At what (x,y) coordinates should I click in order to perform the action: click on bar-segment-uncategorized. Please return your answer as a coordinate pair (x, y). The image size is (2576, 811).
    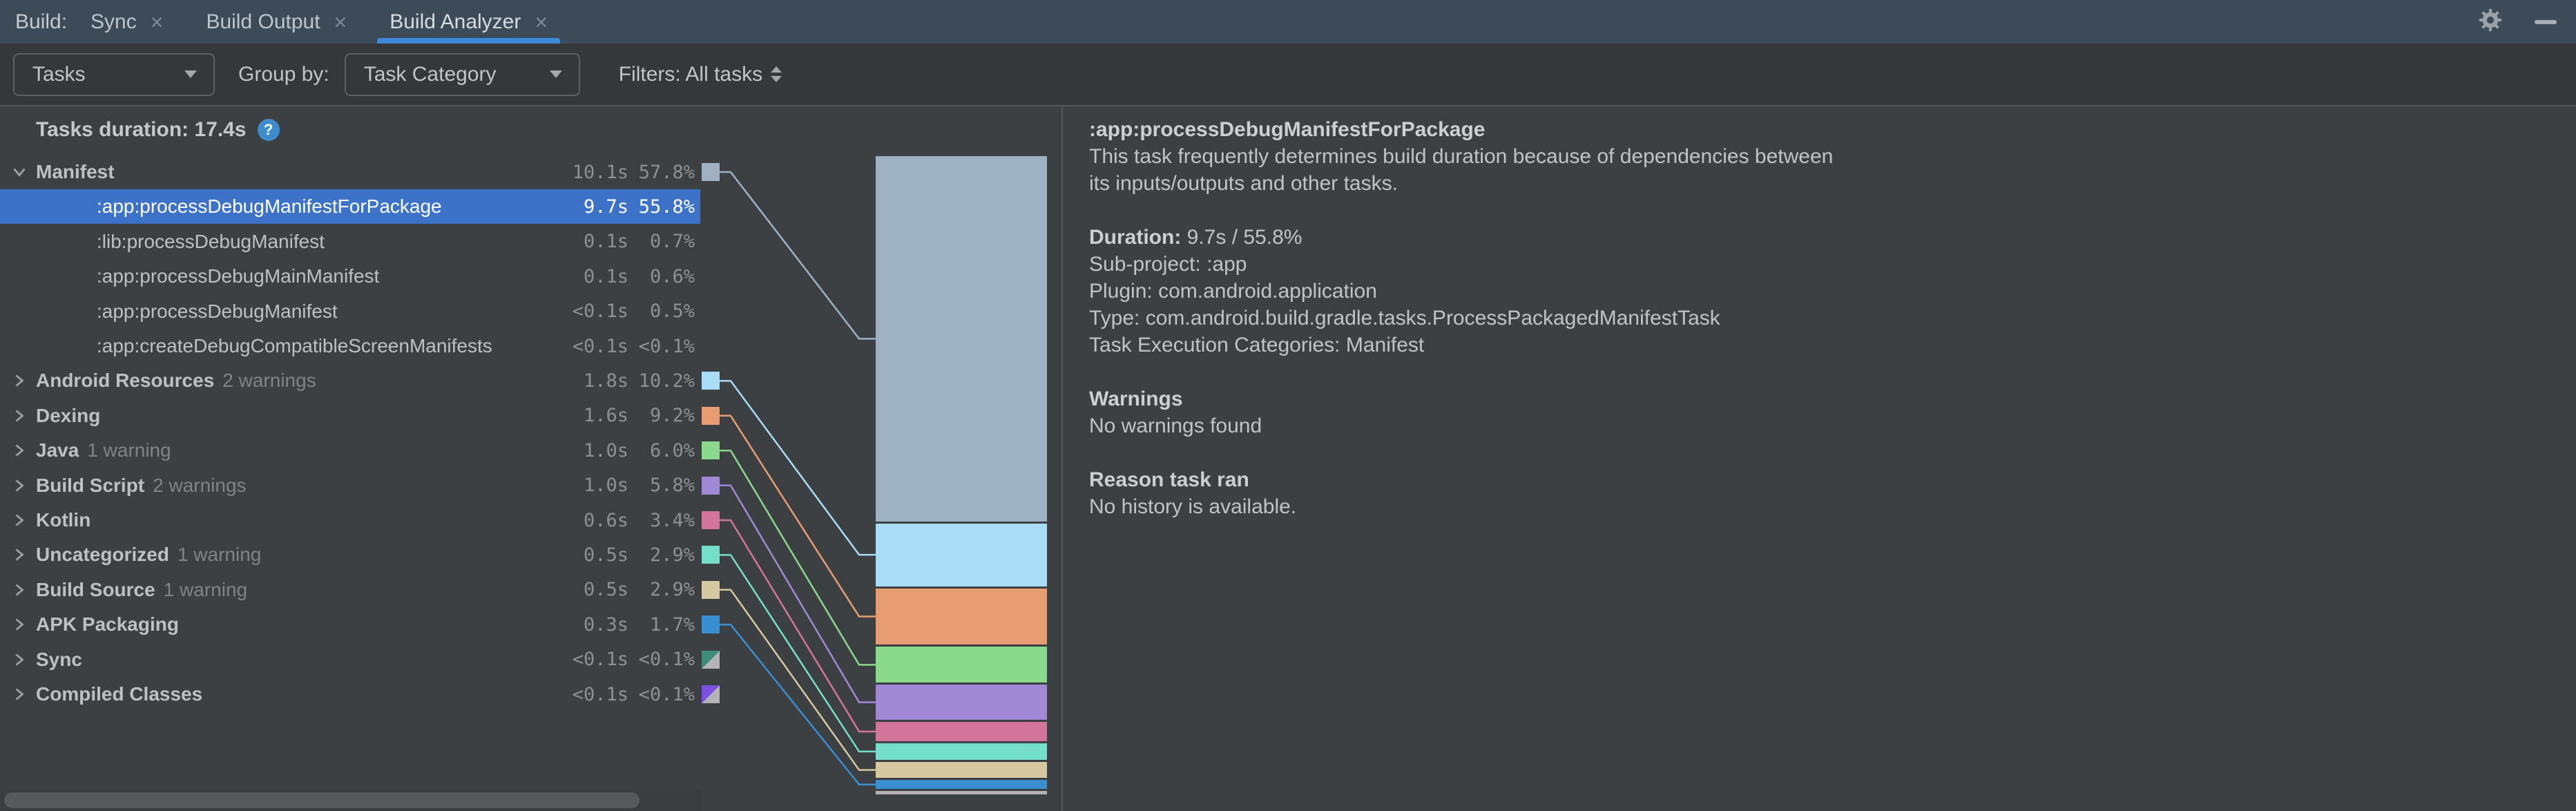
    Looking at the image, I should click on (961, 751).